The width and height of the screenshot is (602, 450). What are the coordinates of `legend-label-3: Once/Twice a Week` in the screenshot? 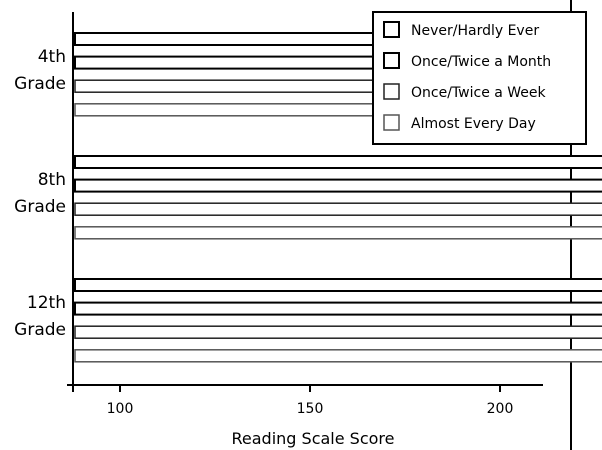 It's located at (479, 93).